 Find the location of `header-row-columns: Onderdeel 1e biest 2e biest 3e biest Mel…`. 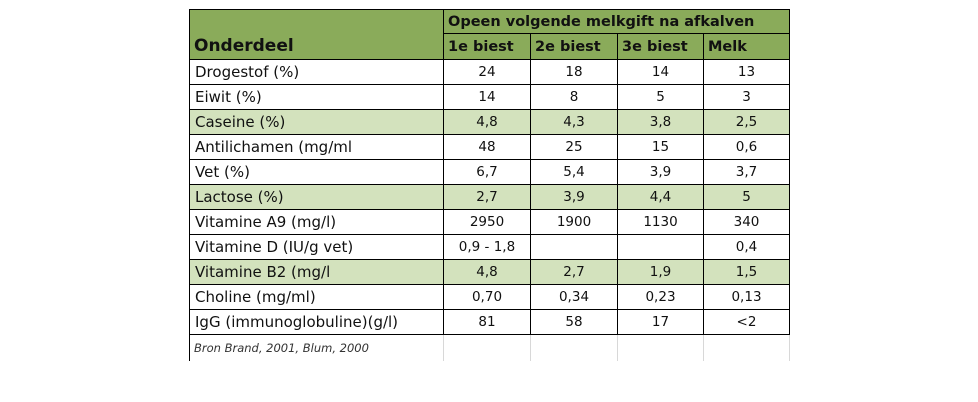

header-row-columns: Onderdeel 1e biest 2e biest 3e biest Mel… is located at coordinates (490, 46).